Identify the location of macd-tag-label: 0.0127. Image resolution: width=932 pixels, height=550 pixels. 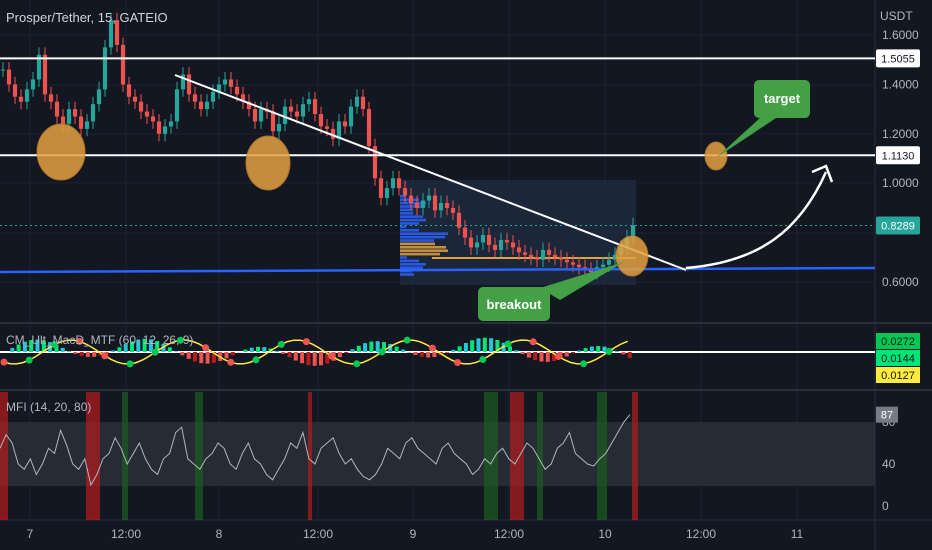
(898, 376).